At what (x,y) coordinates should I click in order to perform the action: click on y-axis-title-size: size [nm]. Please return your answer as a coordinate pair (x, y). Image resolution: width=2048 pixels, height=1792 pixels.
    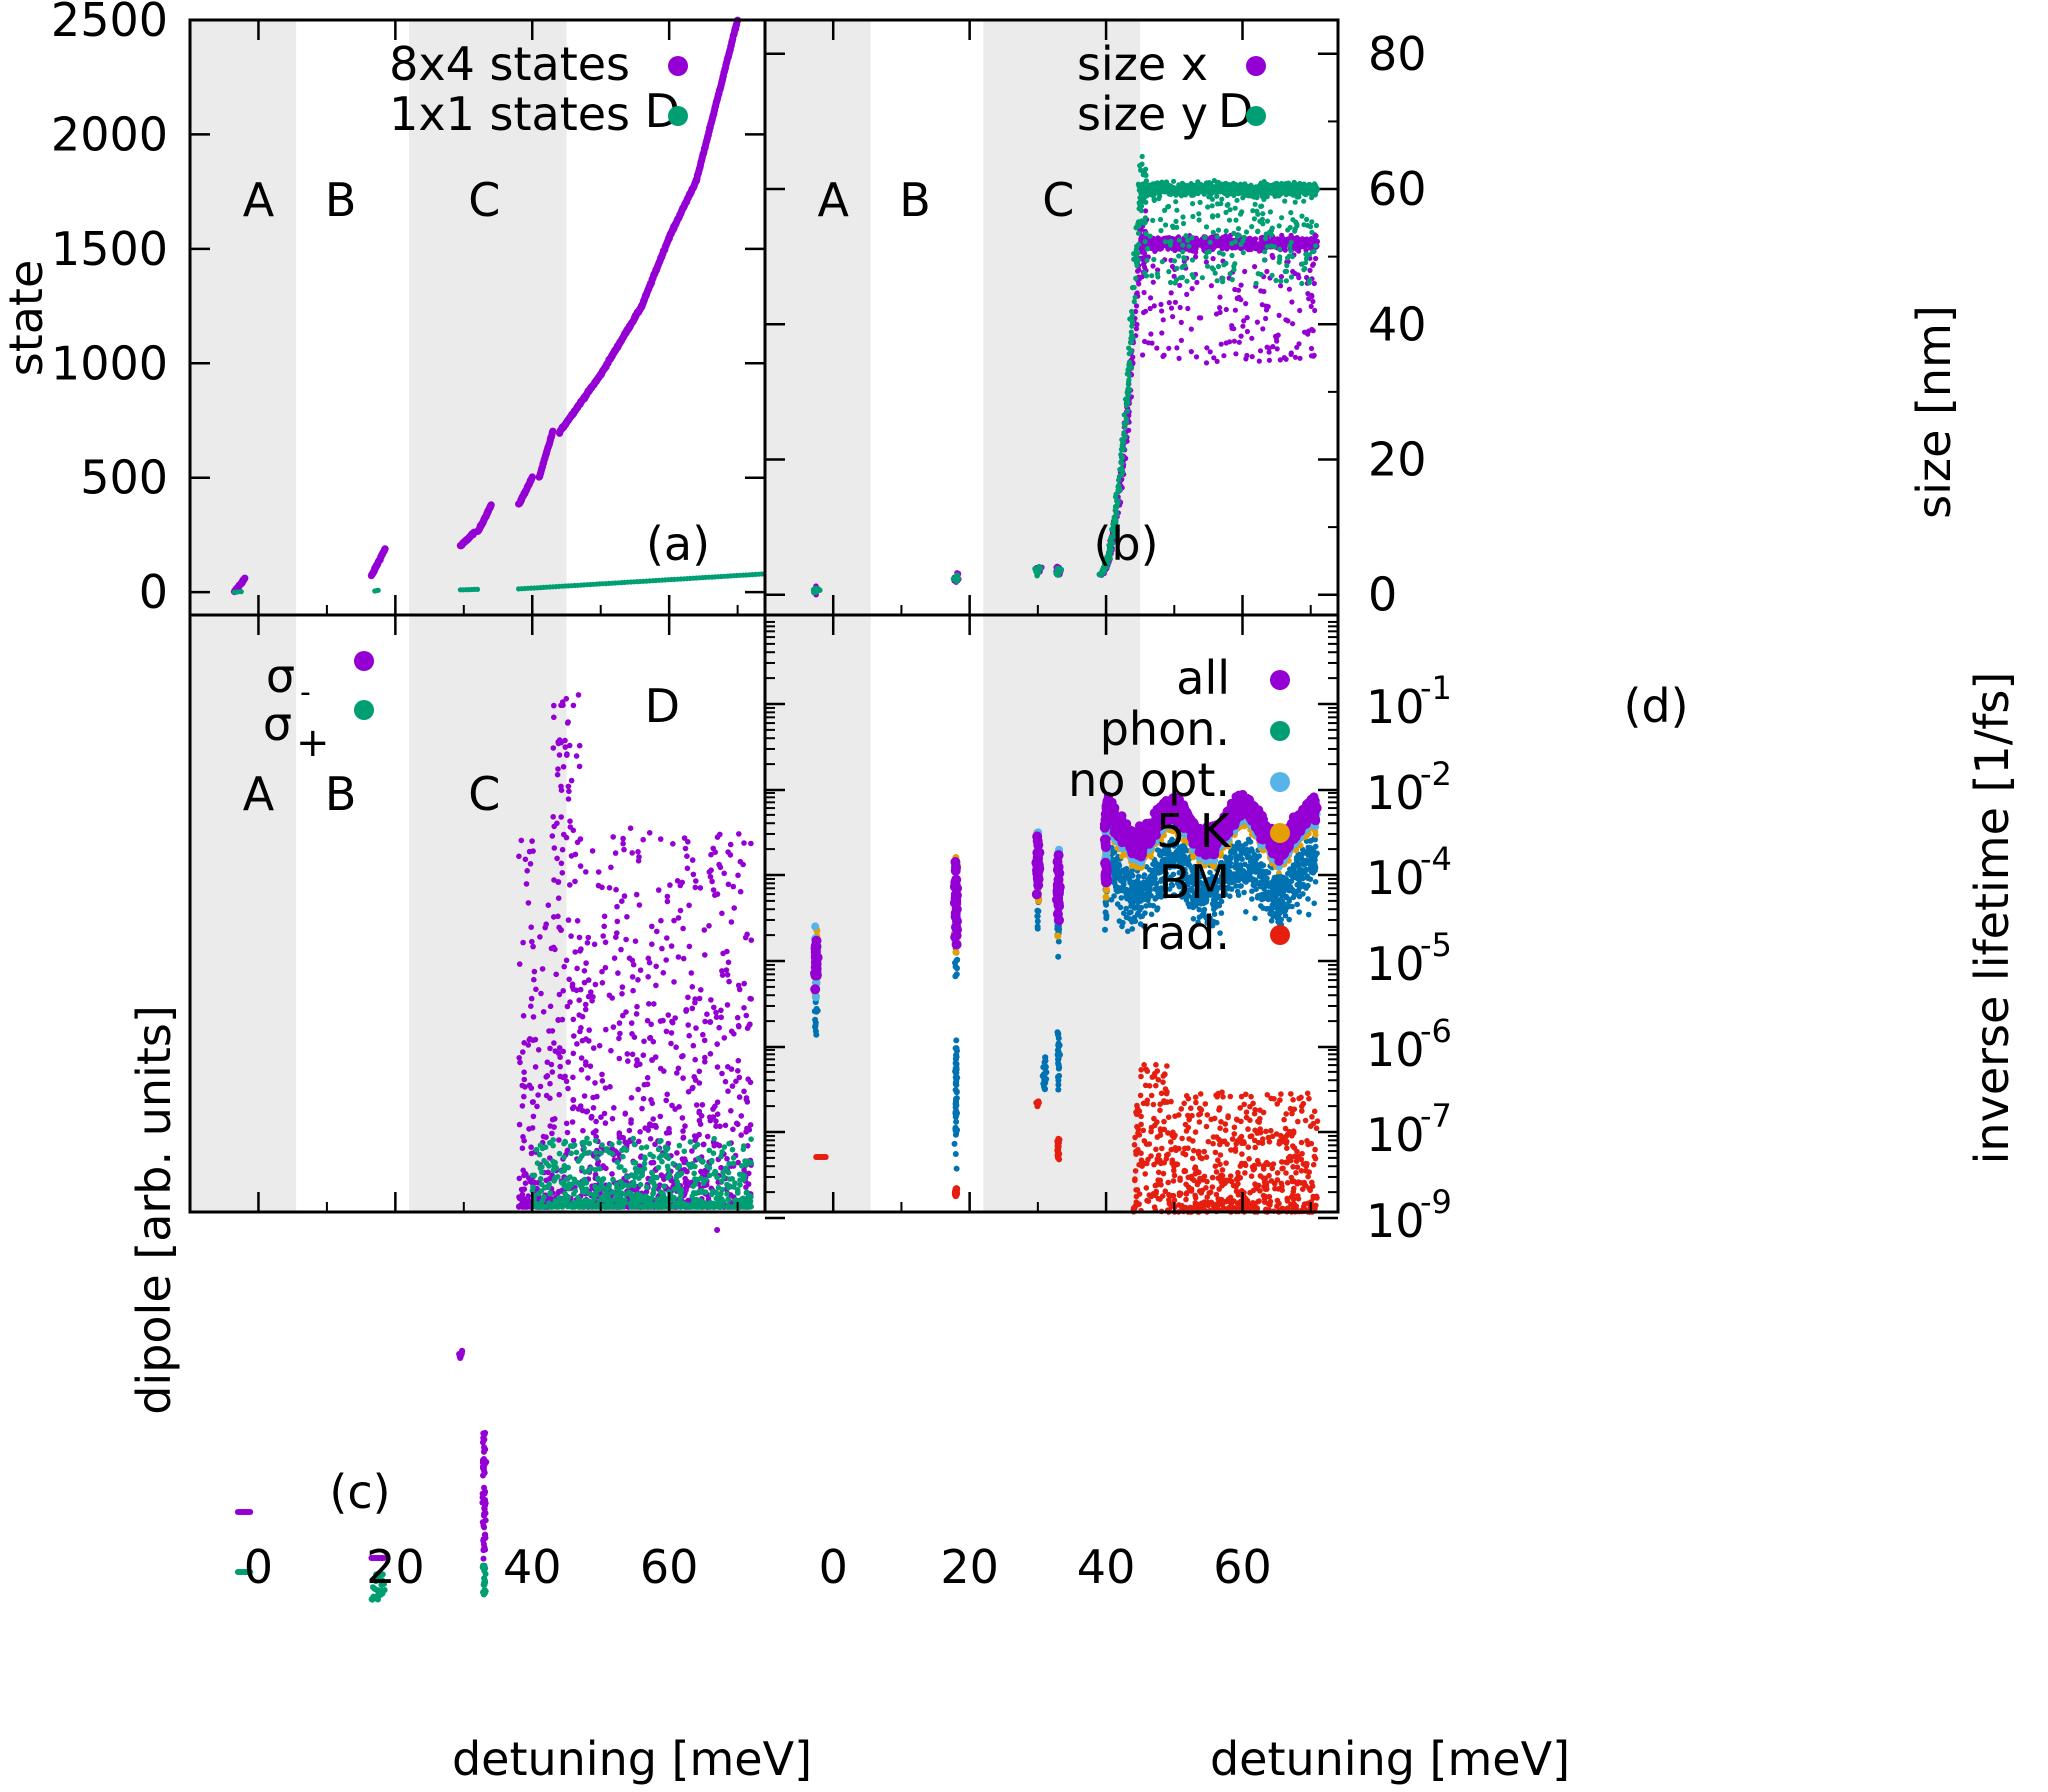
    Looking at the image, I should click on (1934, 412).